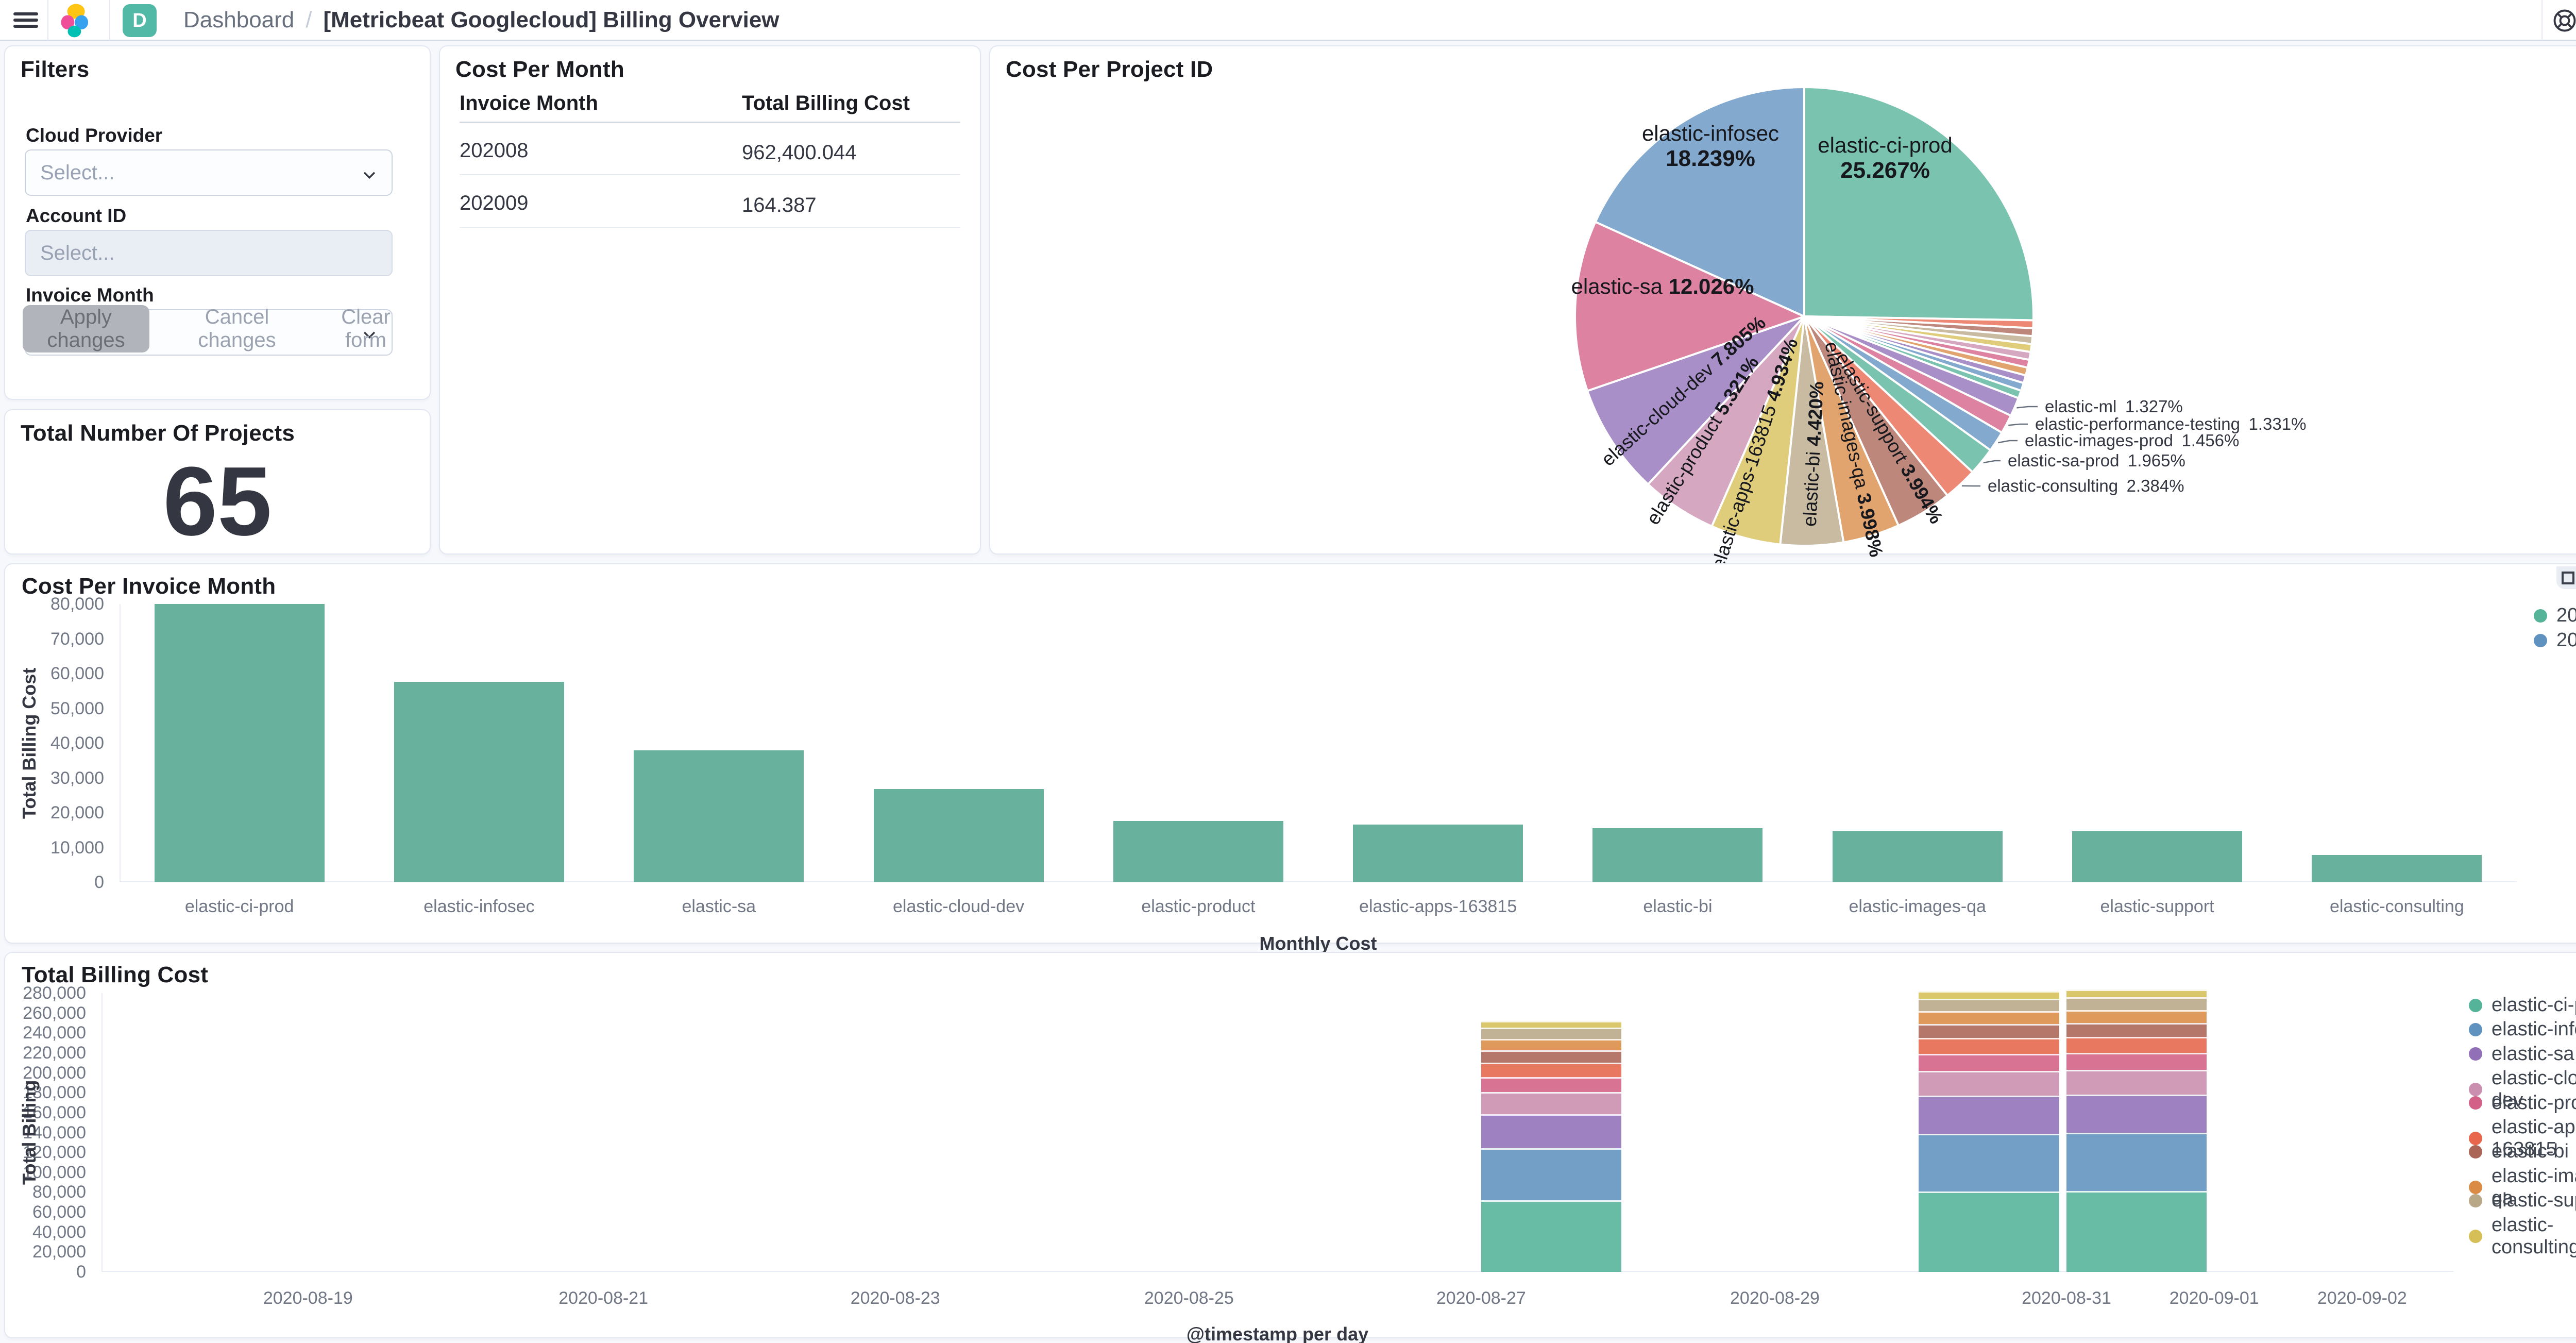  I want to click on panel-title: Total Billing Cost, so click(115, 974).